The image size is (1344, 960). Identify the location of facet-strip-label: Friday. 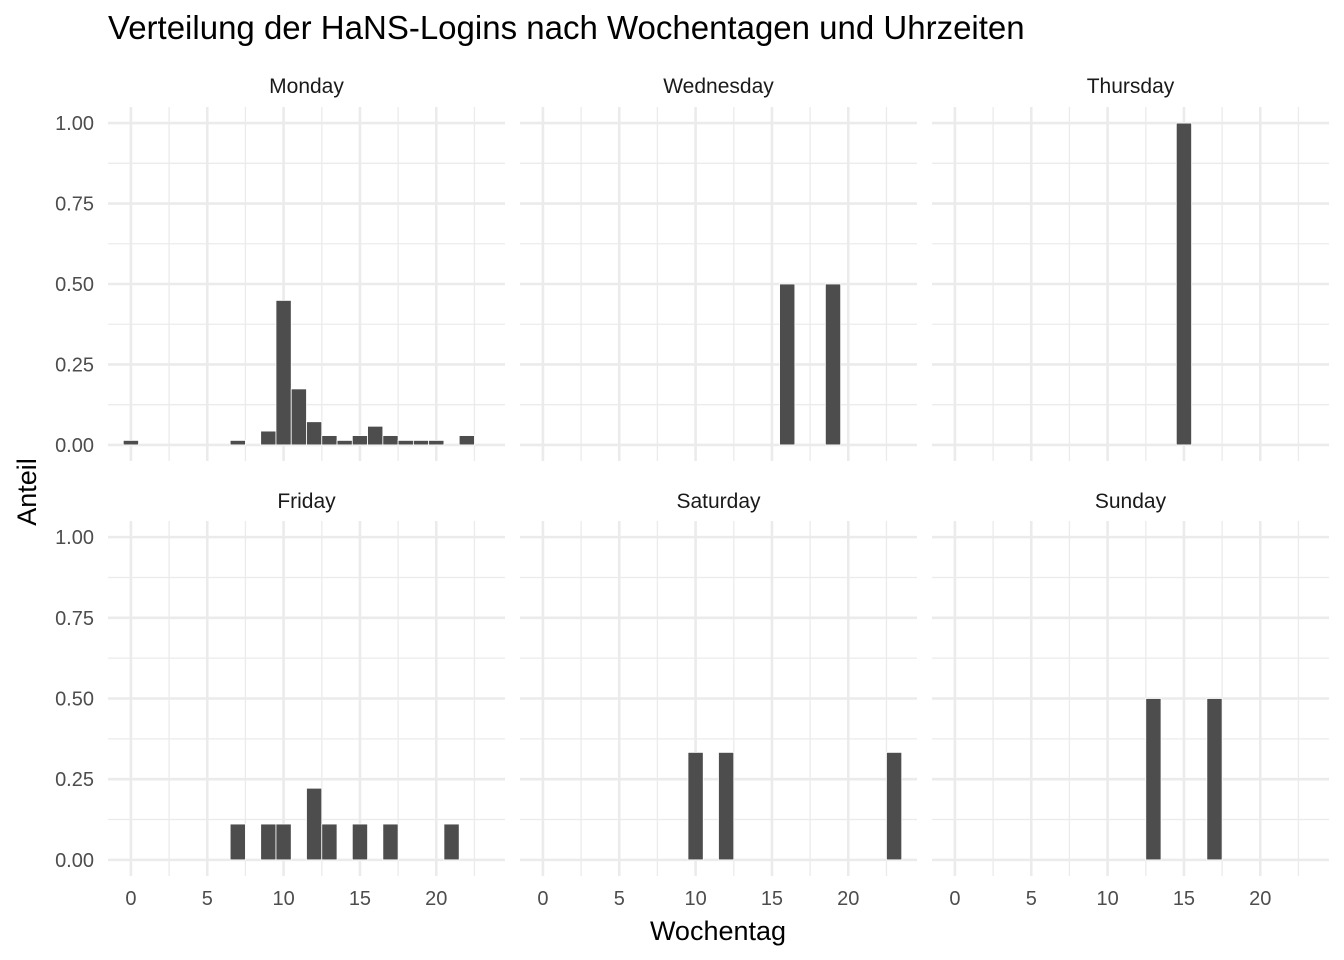
(306, 501).